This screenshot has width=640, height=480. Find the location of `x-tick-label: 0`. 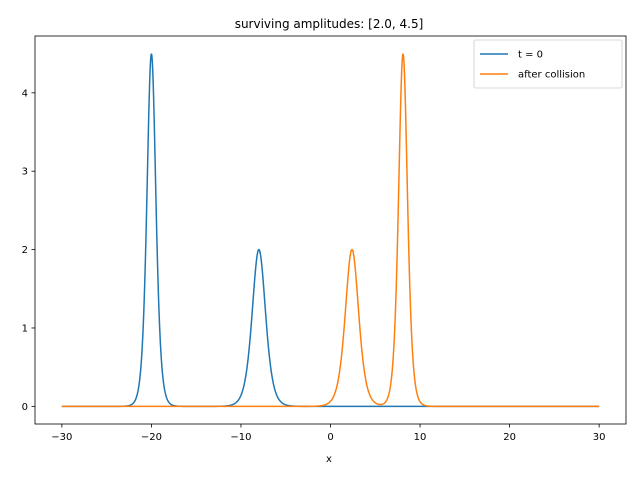

x-tick-label: 0 is located at coordinates (330, 437).